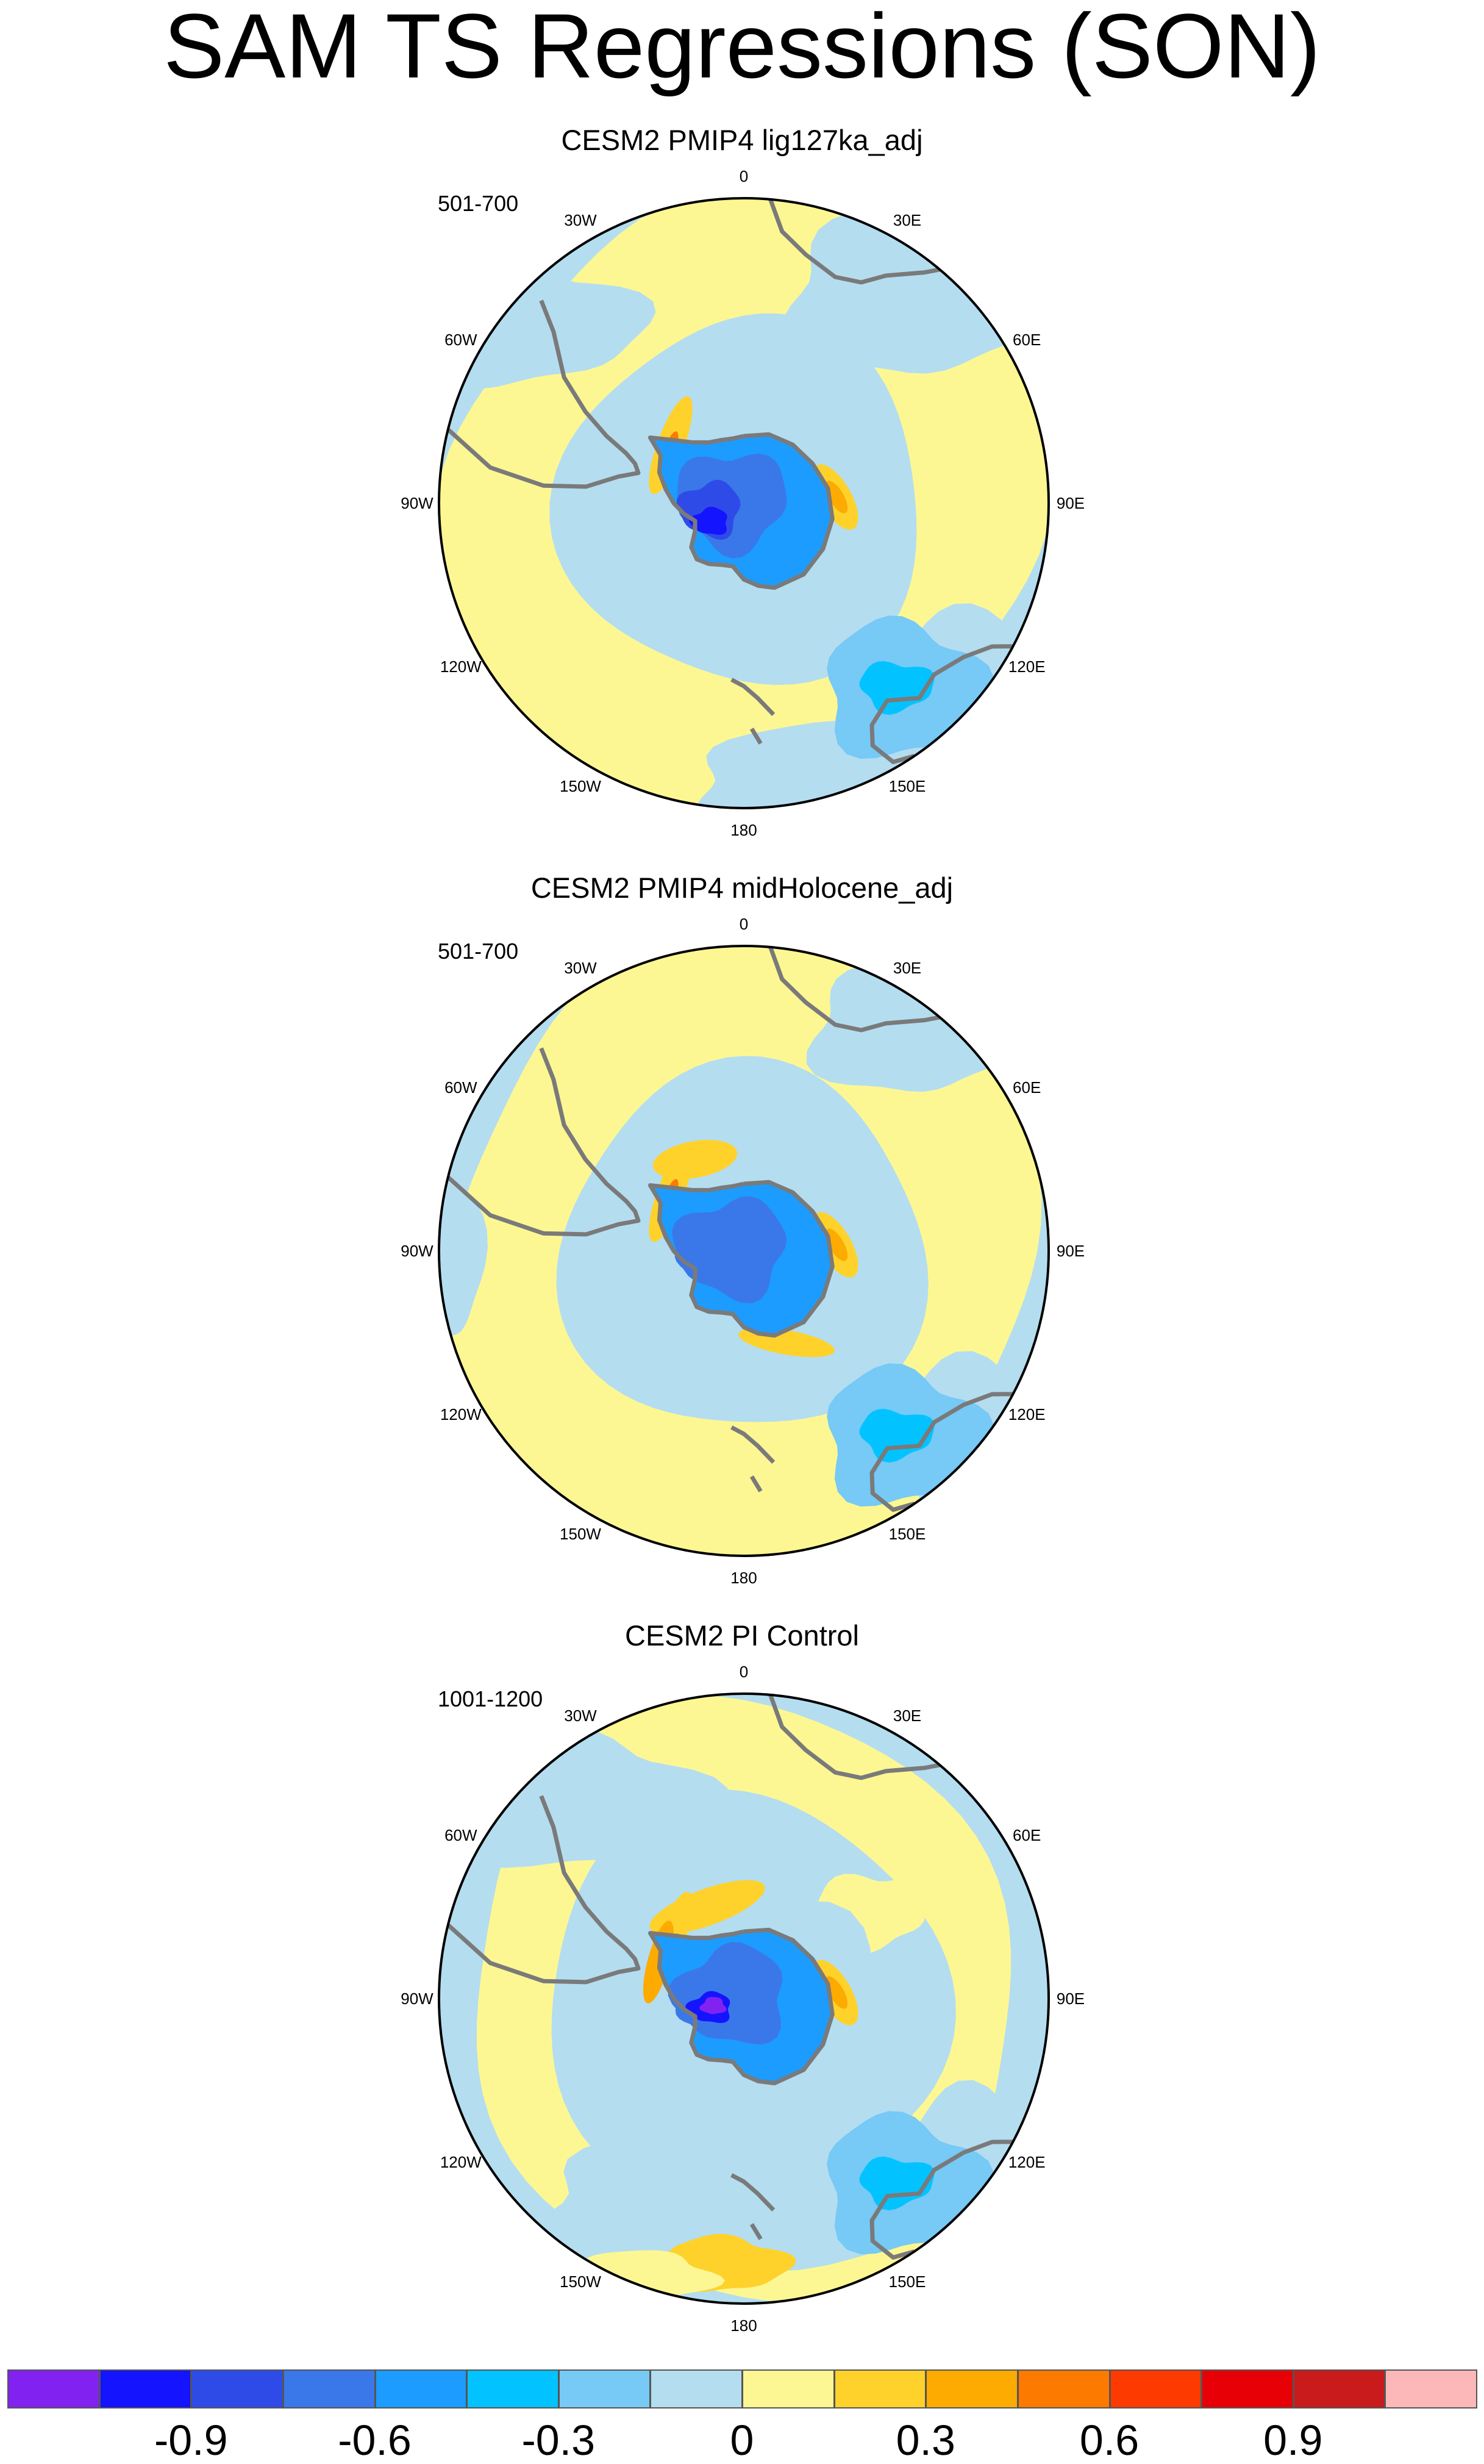 This screenshot has height=2464, width=1484. Describe the element at coordinates (742, 48) in the screenshot. I see `figure-title: SAM TS Regressions (SON)` at that location.